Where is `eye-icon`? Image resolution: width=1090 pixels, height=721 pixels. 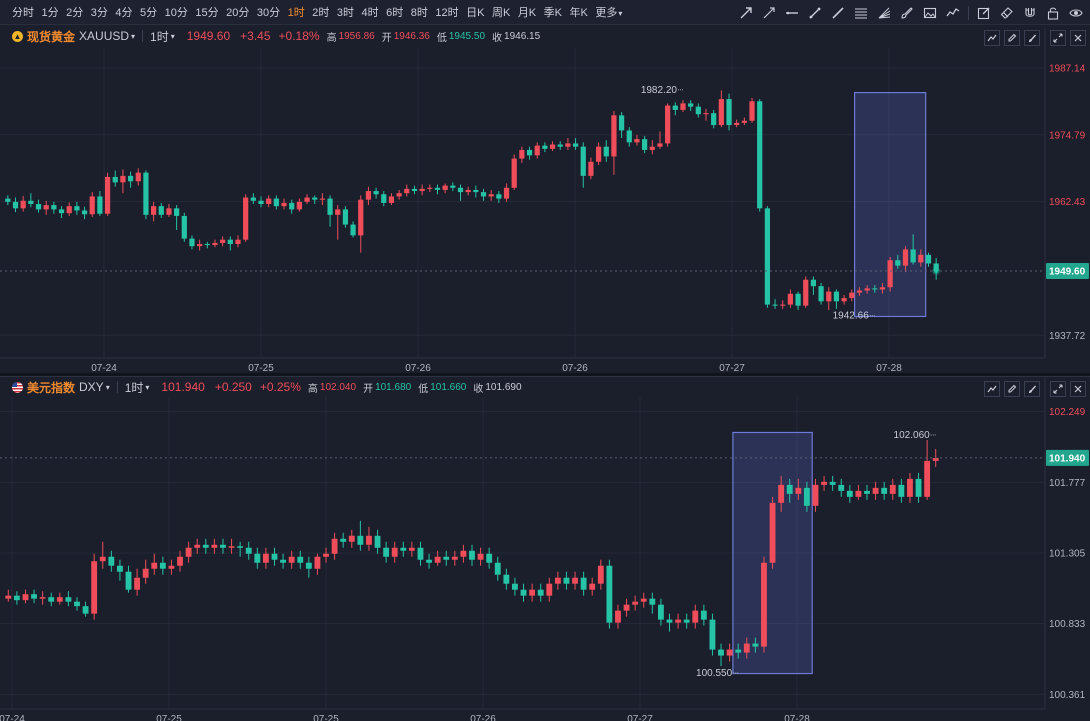 eye-icon is located at coordinates (1076, 13).